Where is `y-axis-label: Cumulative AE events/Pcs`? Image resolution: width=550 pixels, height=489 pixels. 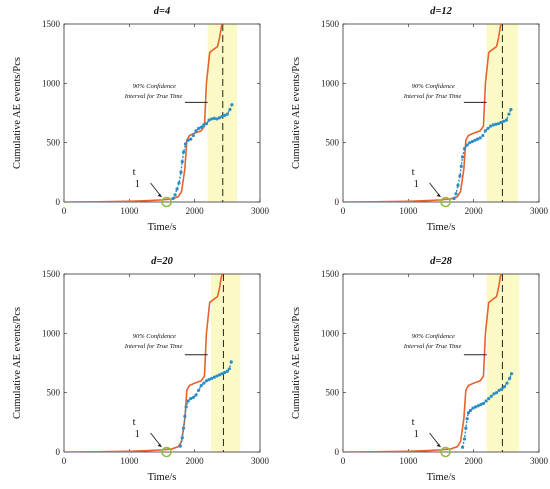 y-axis-label: Cumulative AE events/Pcs is located at coordinates (296, 113).